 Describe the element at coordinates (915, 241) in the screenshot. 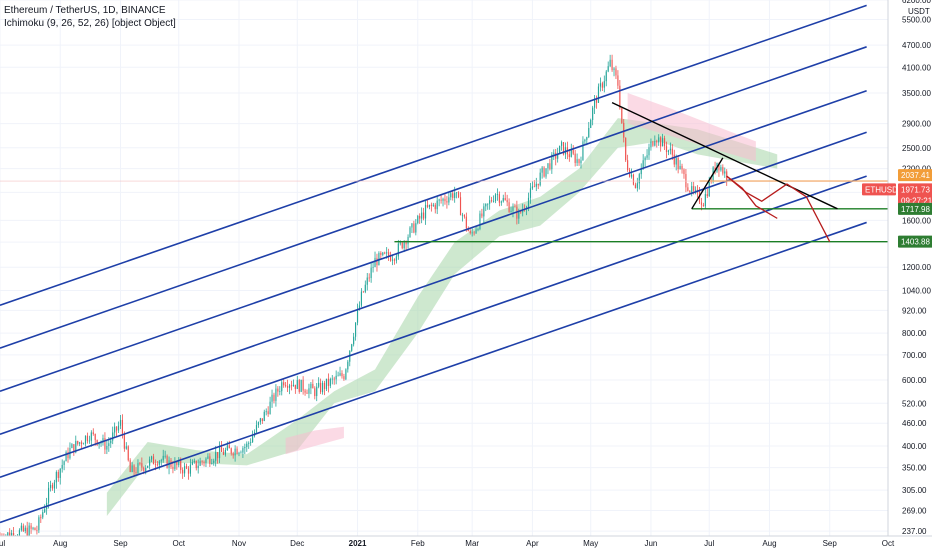

I see `label-support-2-bg` at that location.